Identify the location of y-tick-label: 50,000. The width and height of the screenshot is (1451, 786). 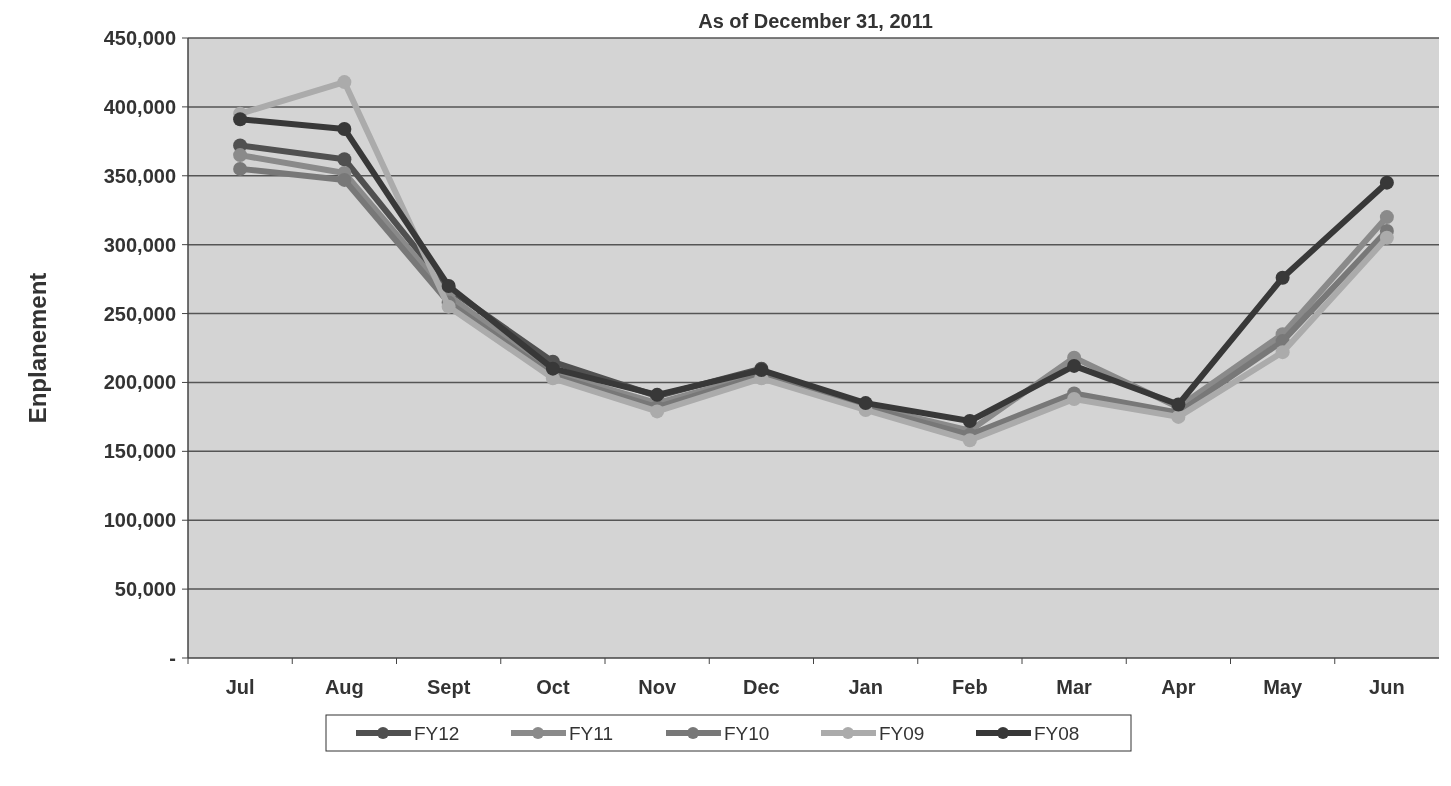
(145, 589).